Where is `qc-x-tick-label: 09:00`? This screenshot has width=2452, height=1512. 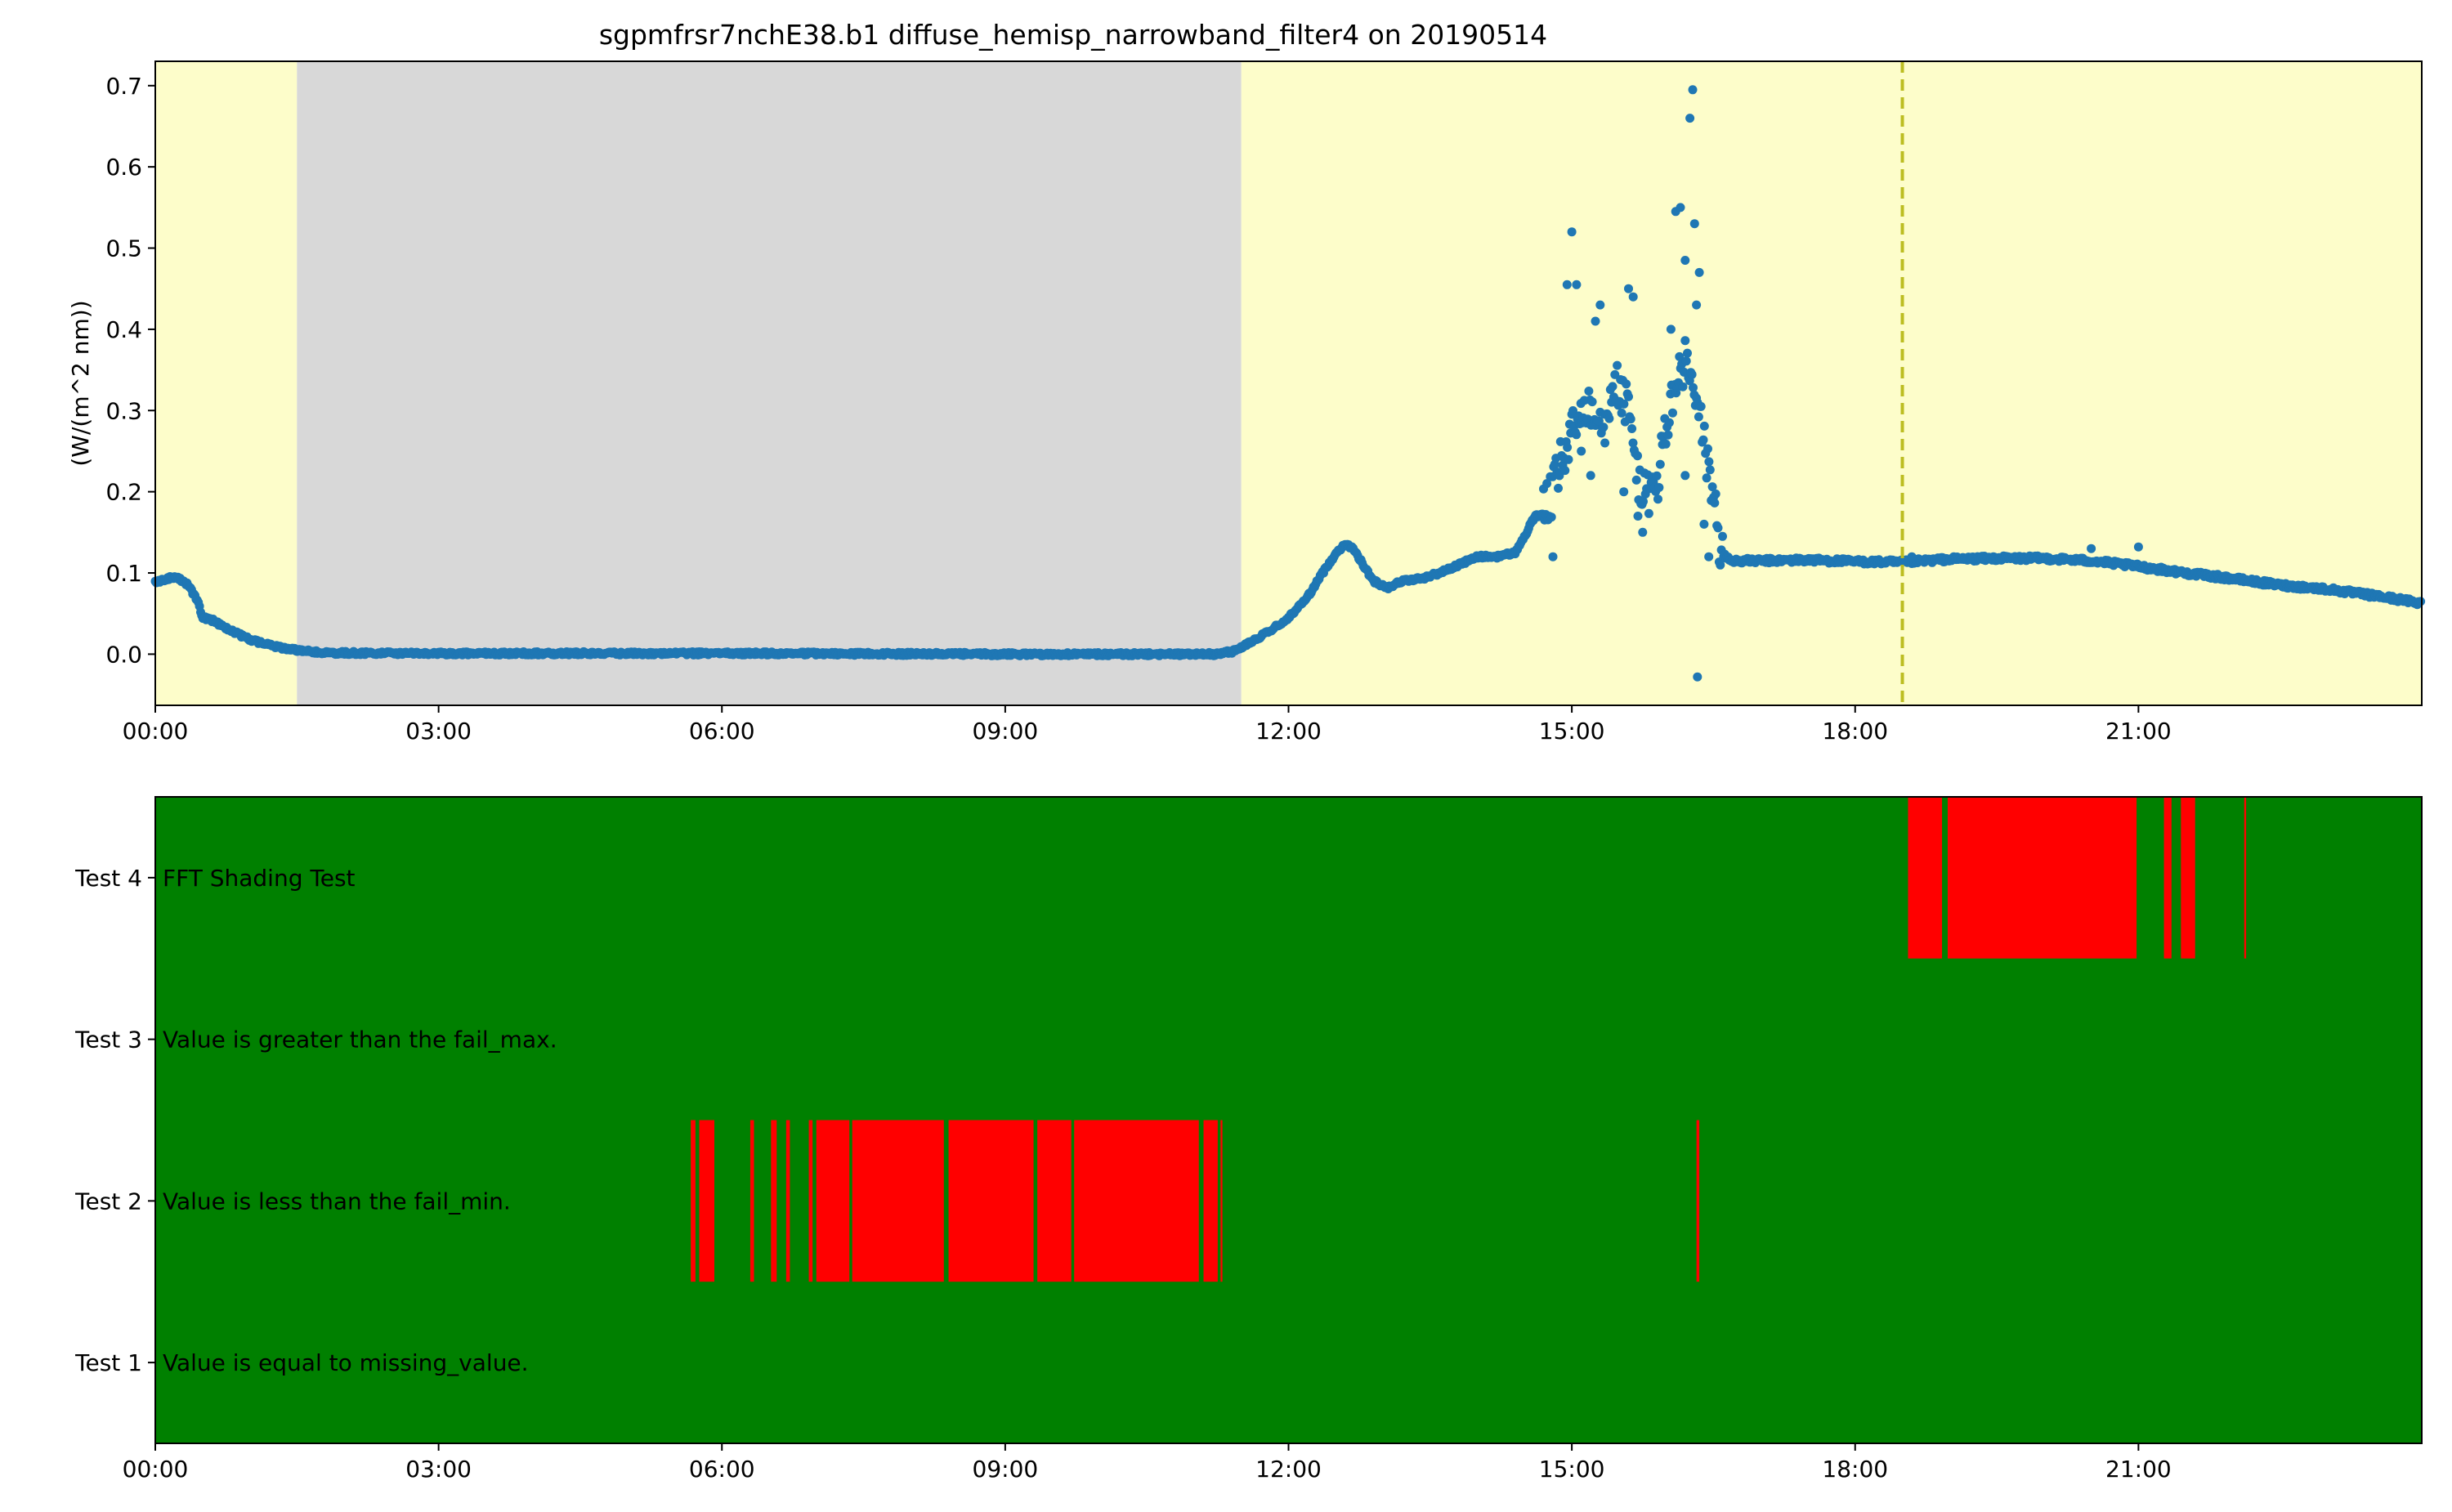
qc-x-tick-label: 09:00 is located at coordinates (1006, 1469).